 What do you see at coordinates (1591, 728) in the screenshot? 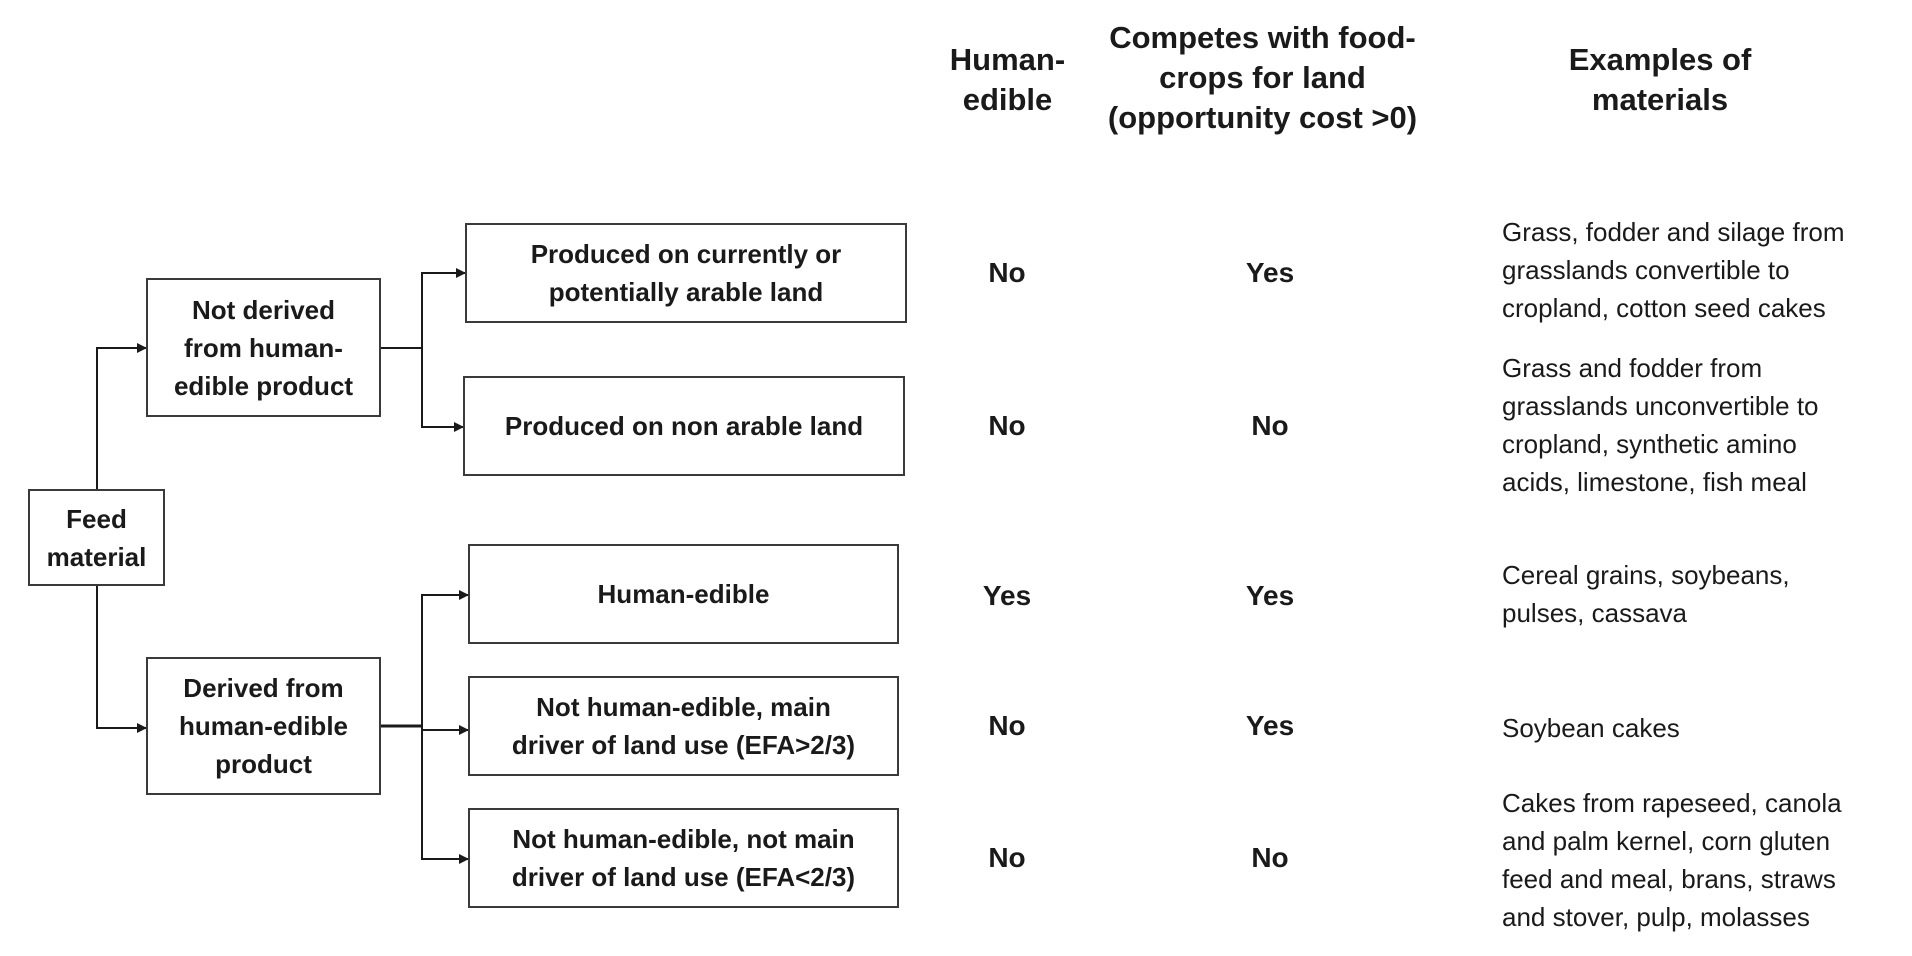
I see `examples-row-4: Soybean cakes` at bounding box center [1591, 728].